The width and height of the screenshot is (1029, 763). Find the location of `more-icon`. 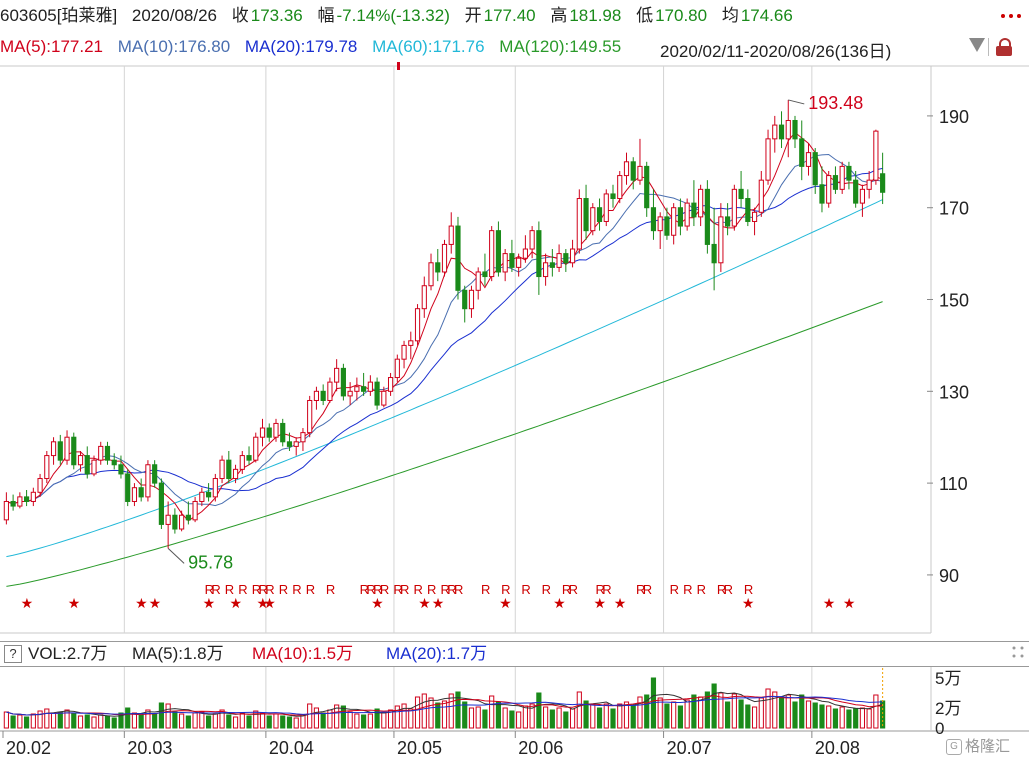

more-icon is located at coordinates (1019, 16).